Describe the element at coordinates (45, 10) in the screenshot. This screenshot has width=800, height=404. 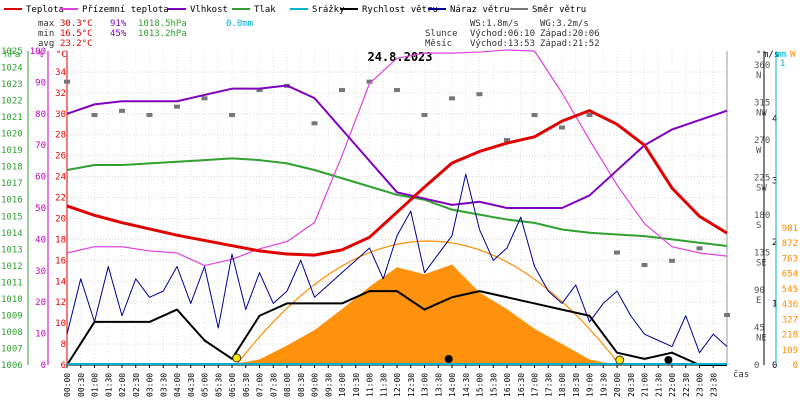
I see `legend-label: Teplota` at that location.